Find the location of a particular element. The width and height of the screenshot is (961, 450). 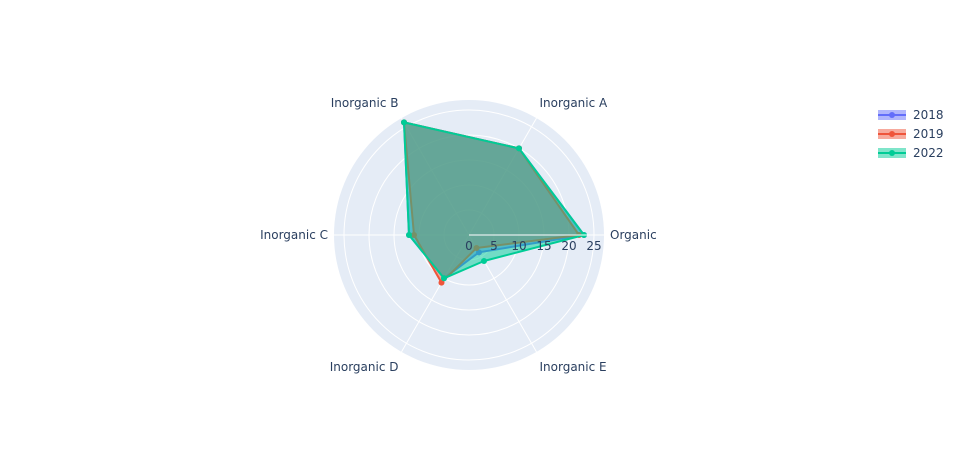

angular-tick-label: Inorganic A is located at coordinates (574, 103).